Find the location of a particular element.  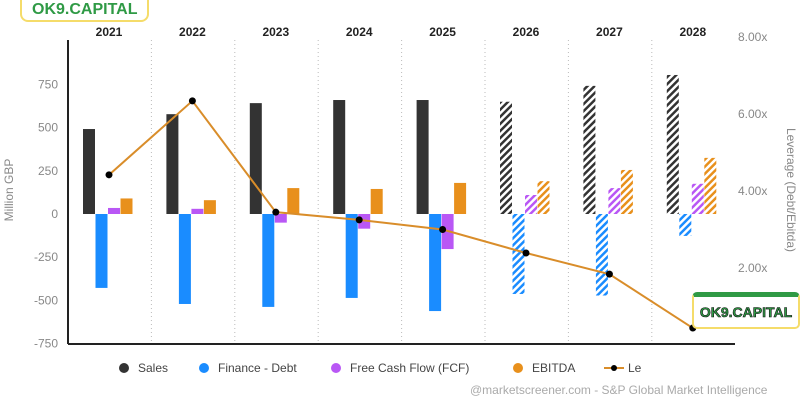

leverage-point-2022 is located at coordinates (192, 101).